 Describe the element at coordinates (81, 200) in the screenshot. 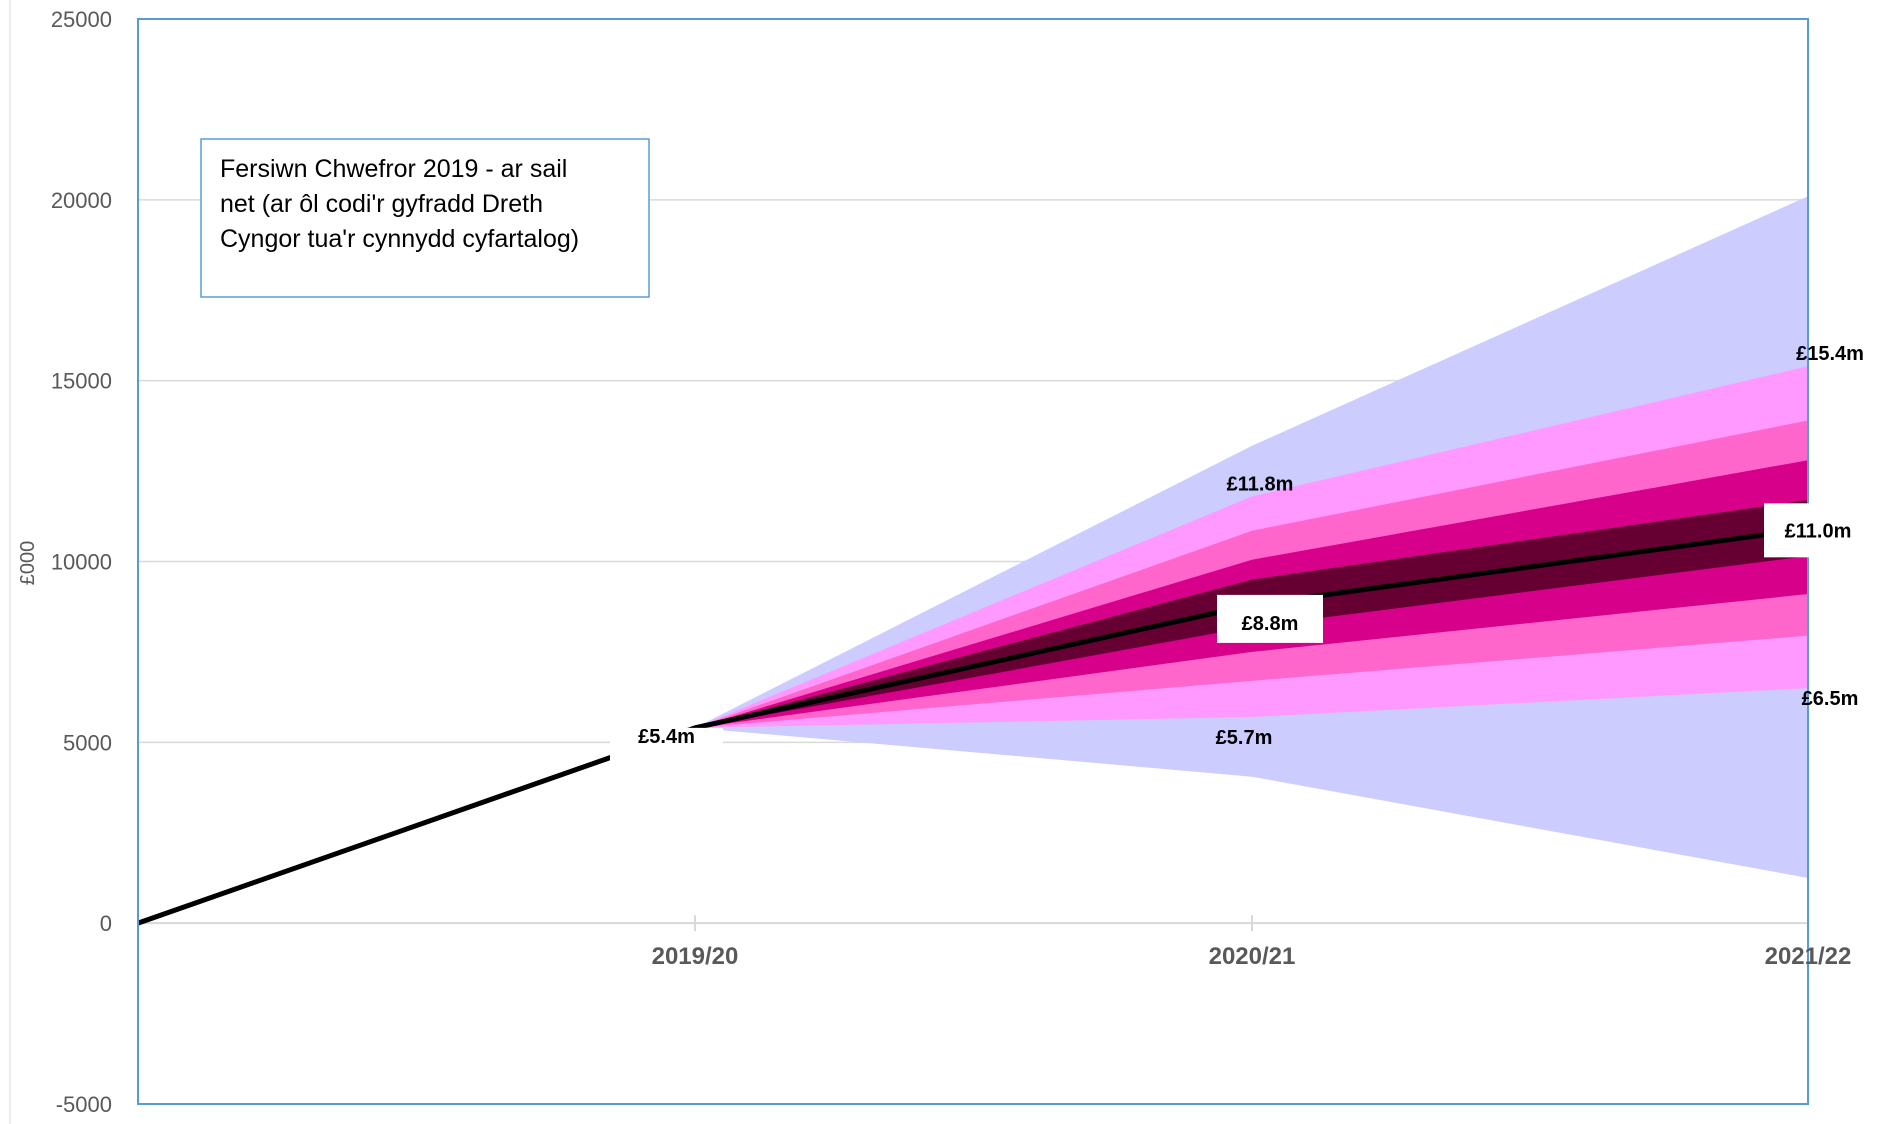

I see `y-tick-label: 20000` at that location.